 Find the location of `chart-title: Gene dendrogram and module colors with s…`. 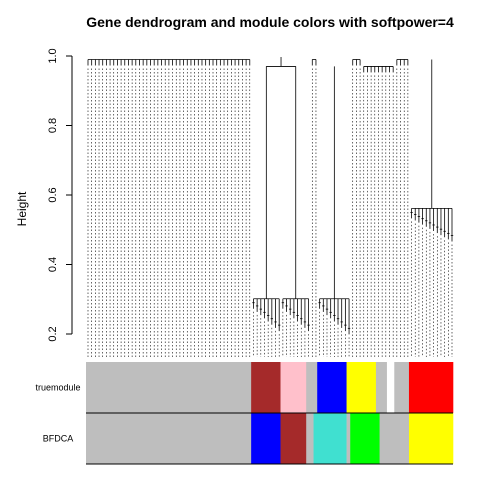

chart-title: Gene dendrogram and module colors with s… is located at coordinates (270, 22).